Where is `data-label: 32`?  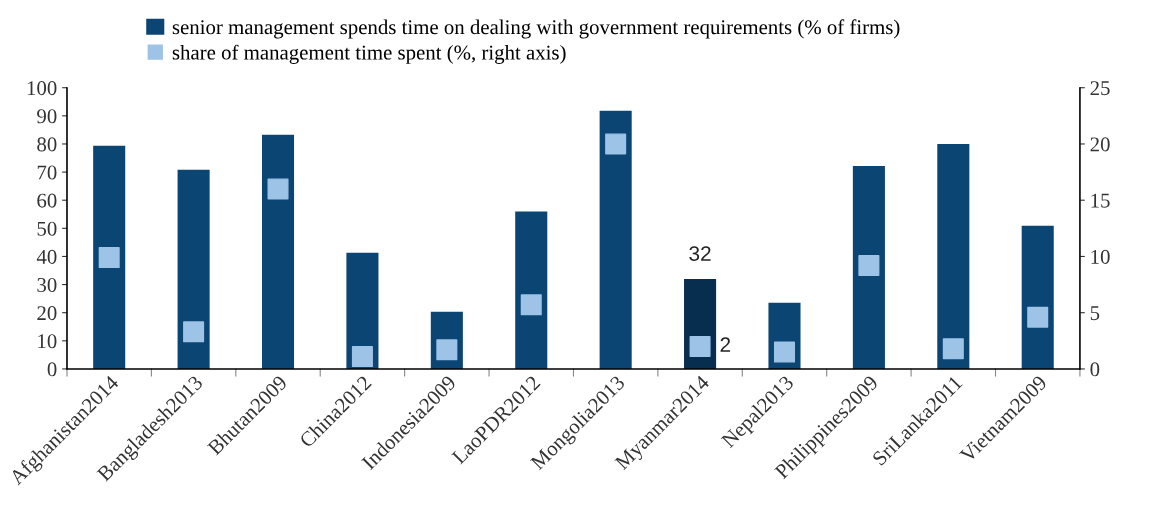
data-label: 32 is located at coordinates (700, 253).